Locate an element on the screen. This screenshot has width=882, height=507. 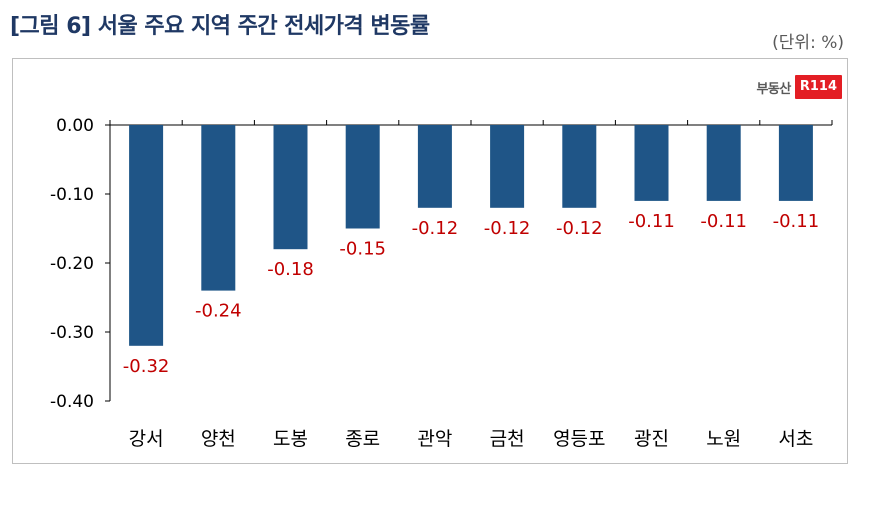
value-label-9: -0.11 is located at coordinates (723, 221).